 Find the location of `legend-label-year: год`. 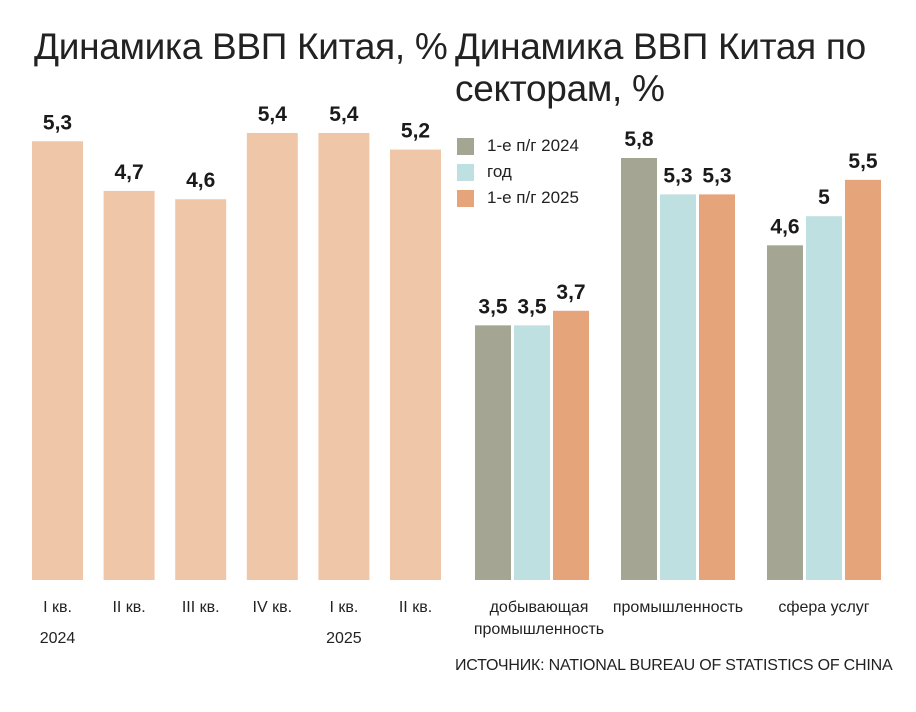

legend-label-year: год is located at coordinates (499, 171).